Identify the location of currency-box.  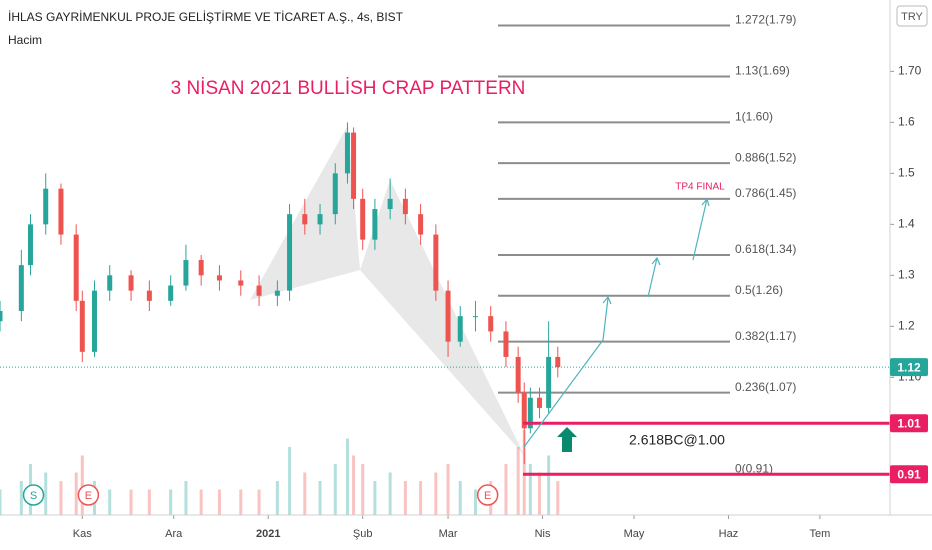
(912, 16).